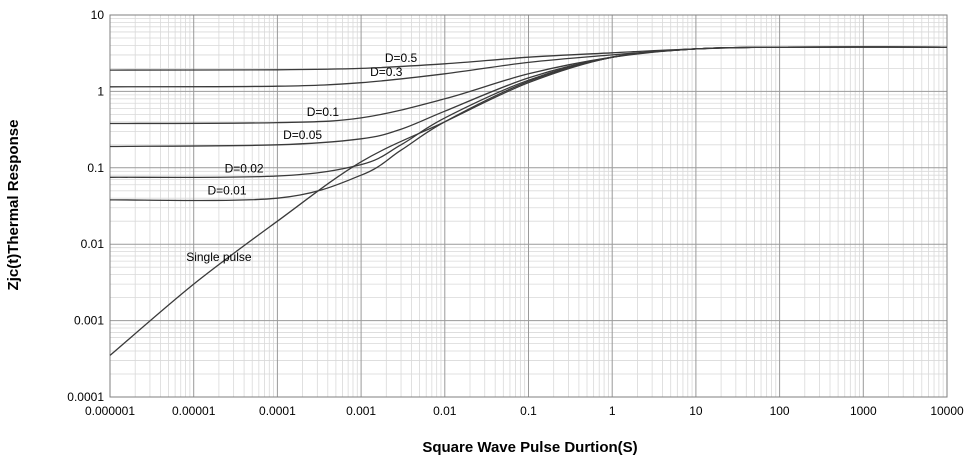 This screenshot has height=462, width=971. Describe the element at coordinates (85, 397) in the screenshot. I see `y-tick-label: 0.0001` at that location.